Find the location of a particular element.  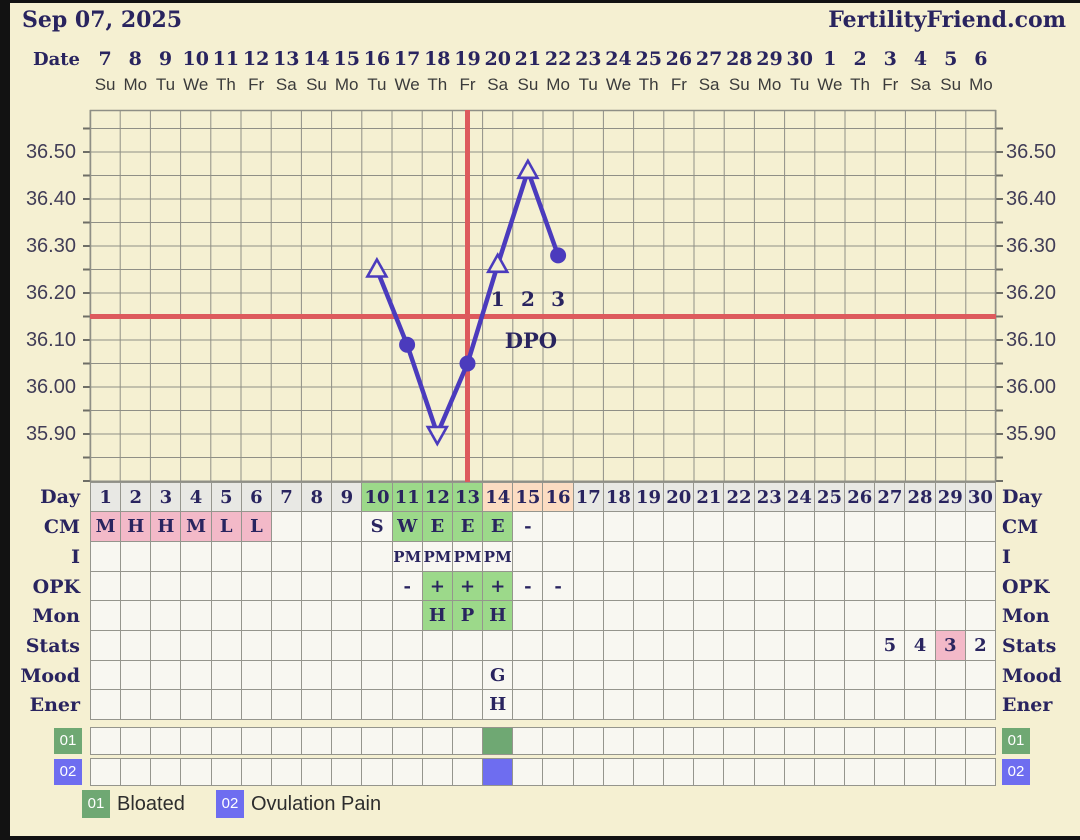

day-cell-day-8: 8 is located at coordinates (317, 497).